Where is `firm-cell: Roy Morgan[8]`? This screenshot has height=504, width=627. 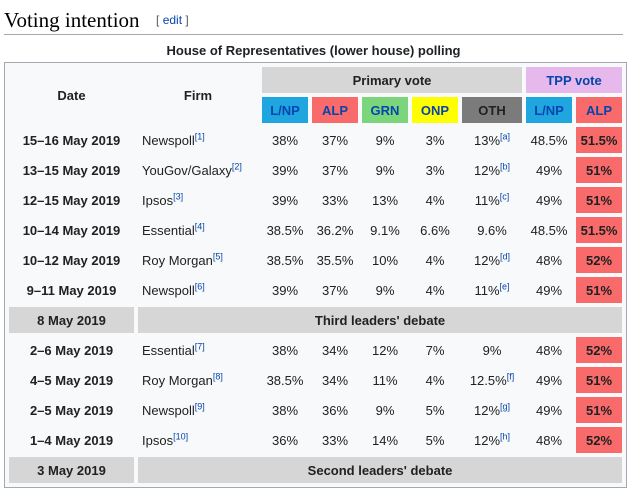 firm-cell: Roy Morgan[8] is located at coordinates (198, 380).